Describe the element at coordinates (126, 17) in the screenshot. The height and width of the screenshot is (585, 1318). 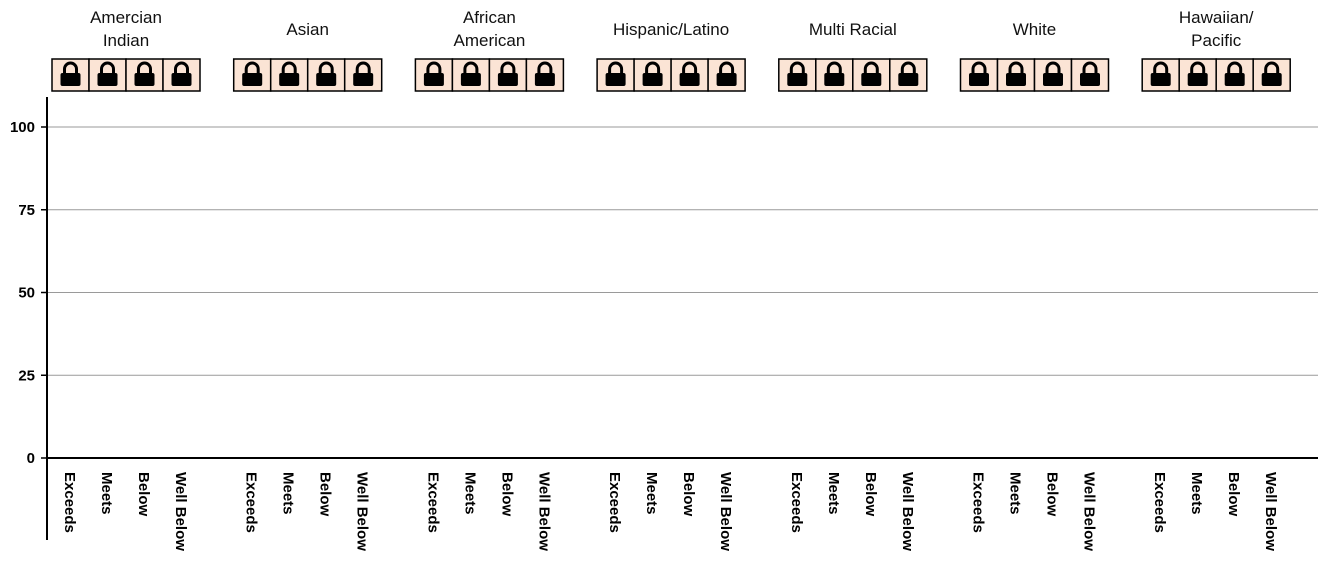
I see `group-label: Amercian` at that location.